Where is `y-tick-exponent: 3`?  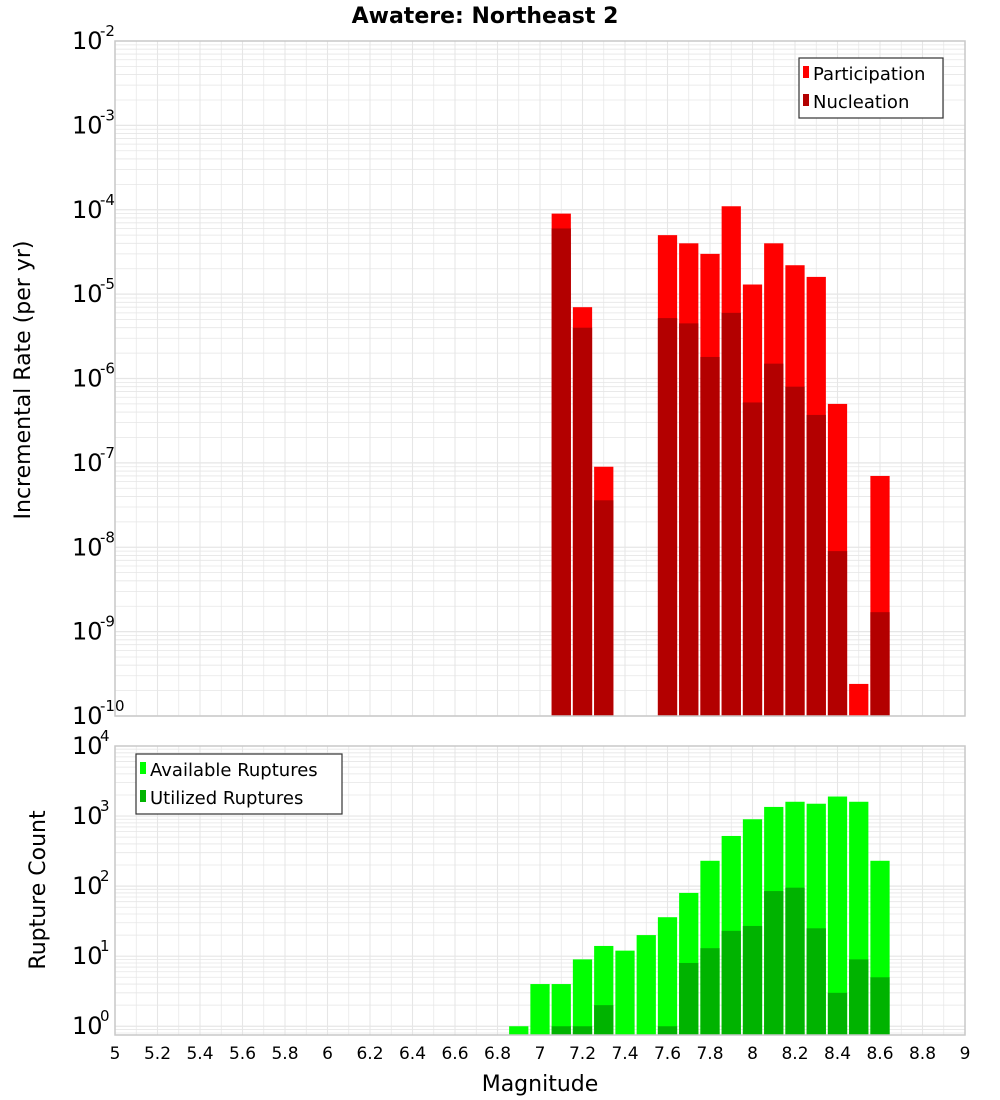 y-tick-exponent: 3 is located at coordinates (105, 806).